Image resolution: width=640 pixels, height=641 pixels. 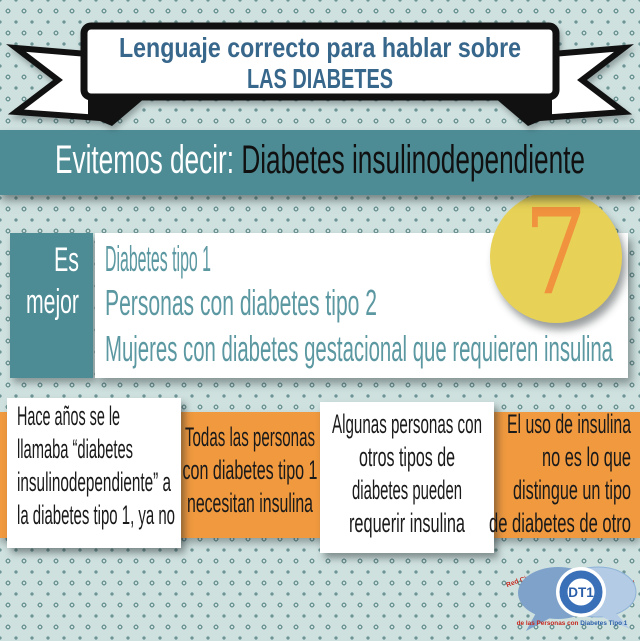 What do you see at coordinates (320, 78) in the screenshot?
I see `ribbon-title-line2: LAS DIABETES` at bounding box center [320, 78].